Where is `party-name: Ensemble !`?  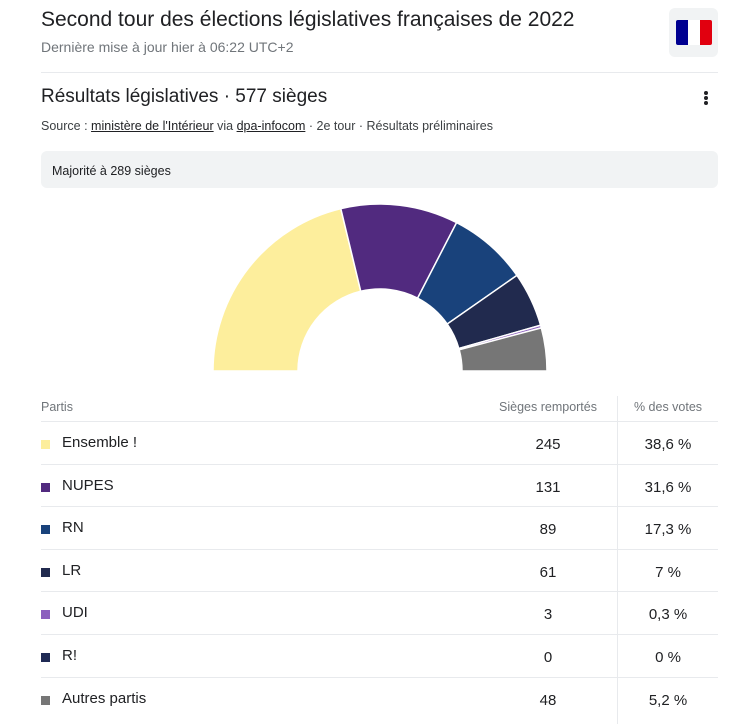 party-name: Ensemble ! is located at coordinates (100, 442).